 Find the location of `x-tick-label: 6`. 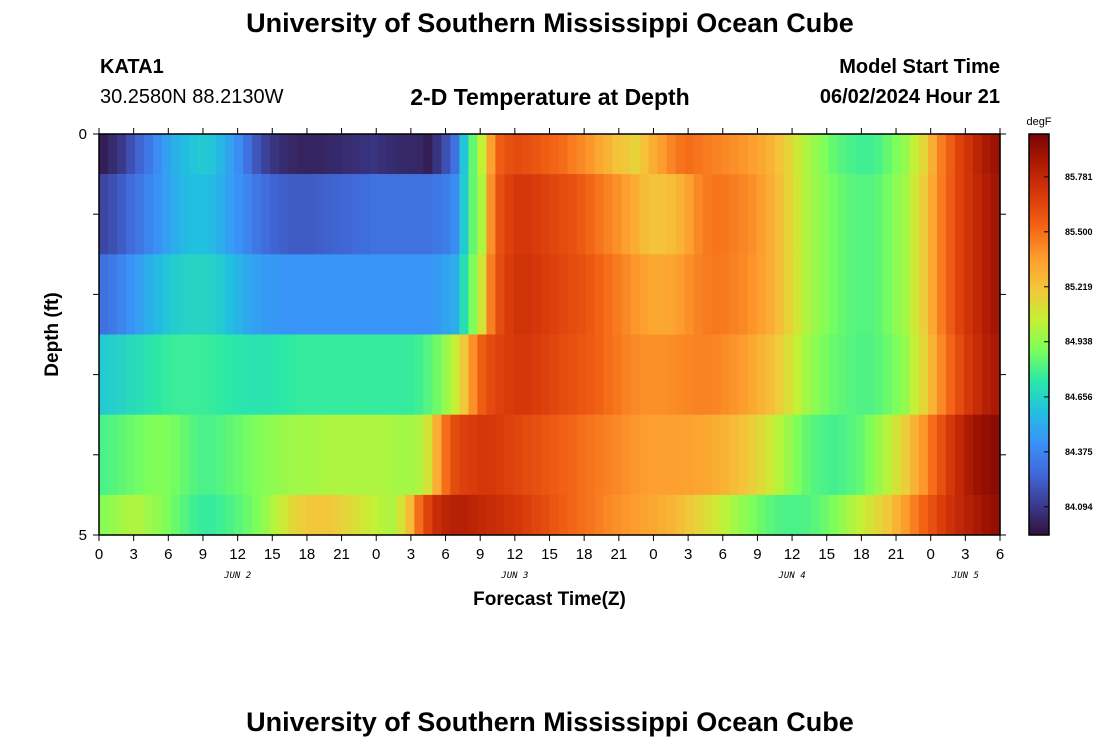

x-tick-label: 6 is located at coordinates (1000, 554).